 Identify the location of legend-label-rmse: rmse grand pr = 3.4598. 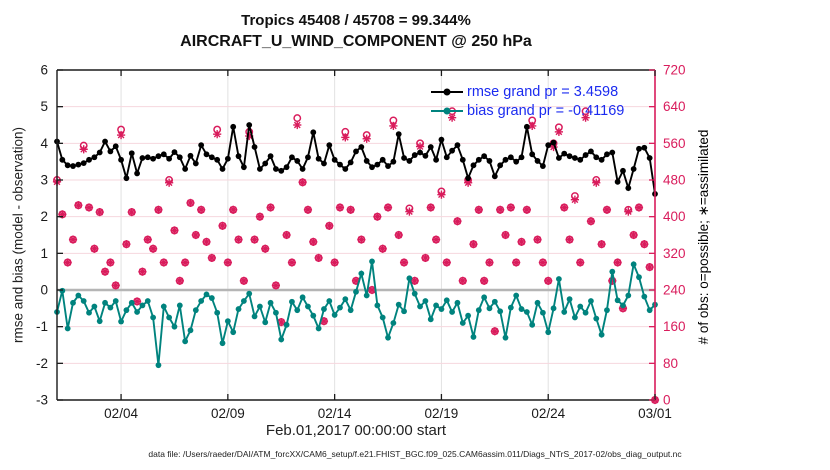
(543, 91).